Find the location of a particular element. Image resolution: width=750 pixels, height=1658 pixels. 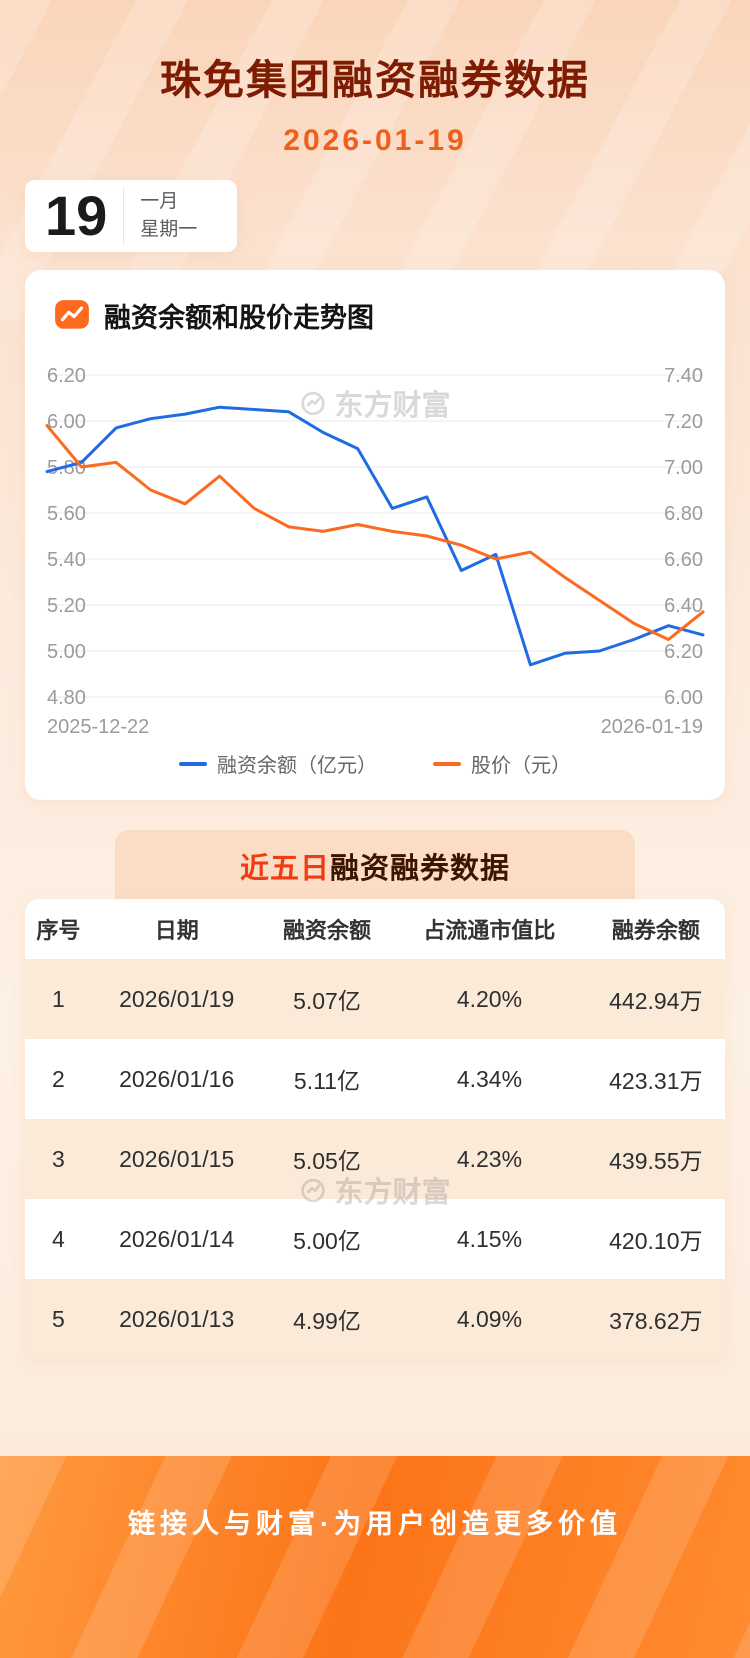

cell-market-cap-ratio: 4.20% is located at coordinates (489, 998).